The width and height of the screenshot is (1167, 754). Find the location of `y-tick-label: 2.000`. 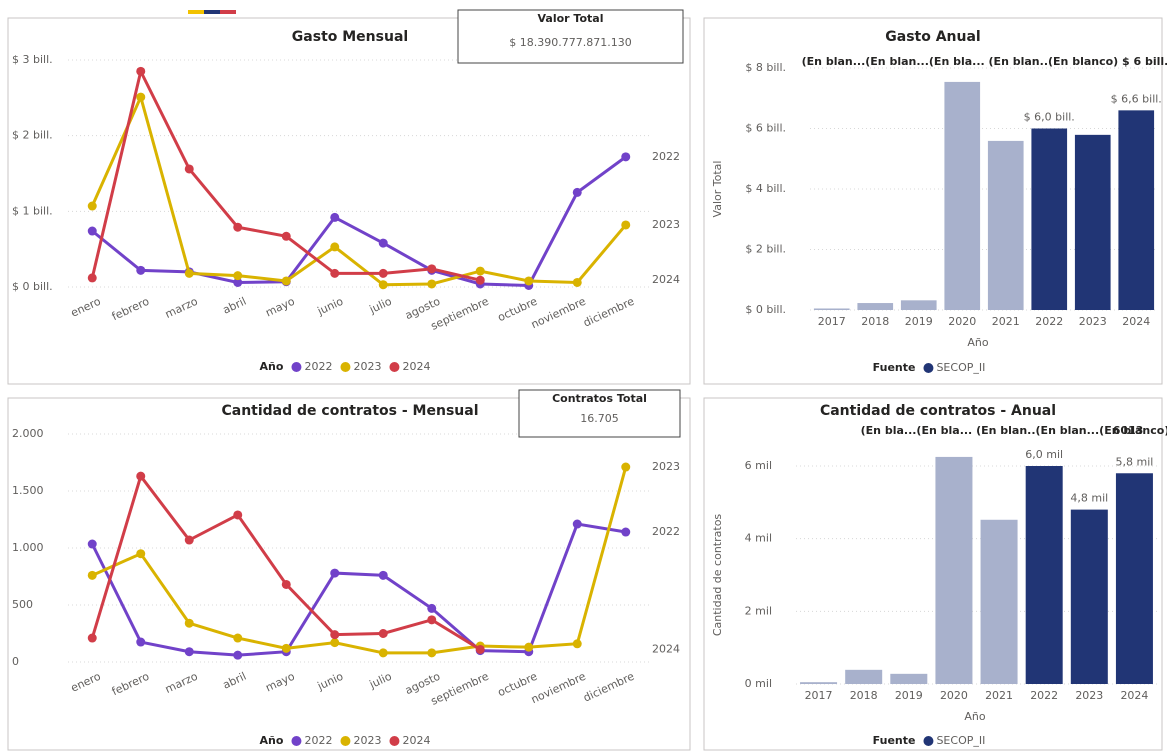

y-tick-label: 2.000 is located at coordinates (28, 433).